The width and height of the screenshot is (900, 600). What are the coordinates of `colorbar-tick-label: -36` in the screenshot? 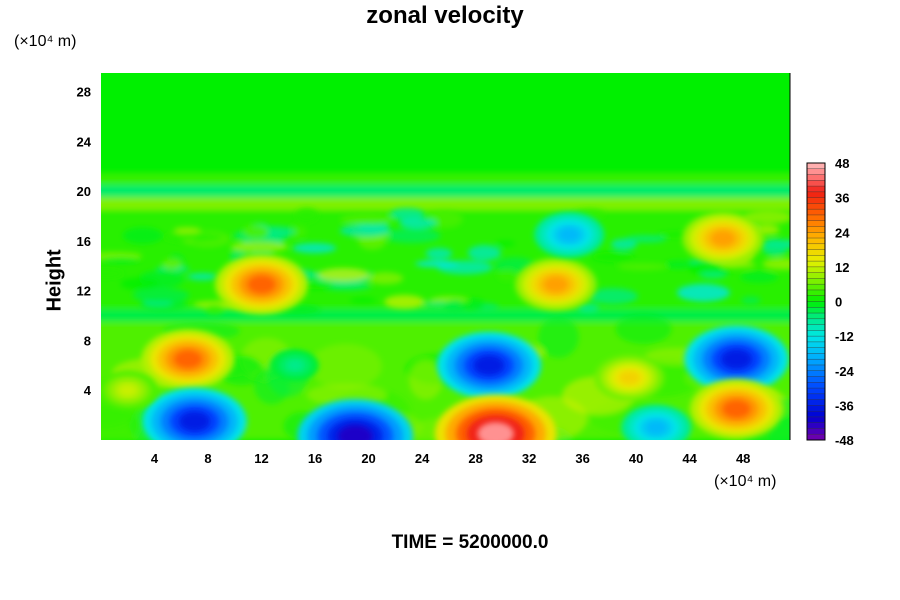 It's located at (844, 405).